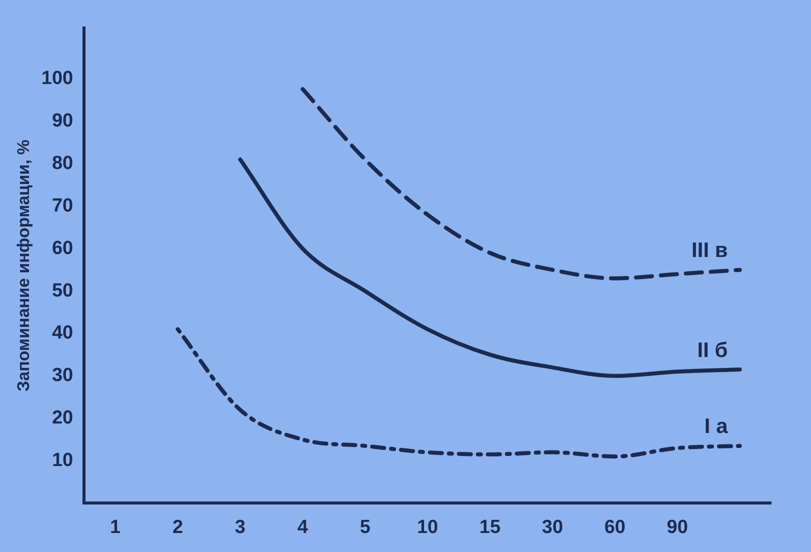 Image resolution: width=811 pixels, height=552 pixels. Describe the element at coordinates (63, 375) in the screenshot. I see `y-tick-label: 30` at that location.